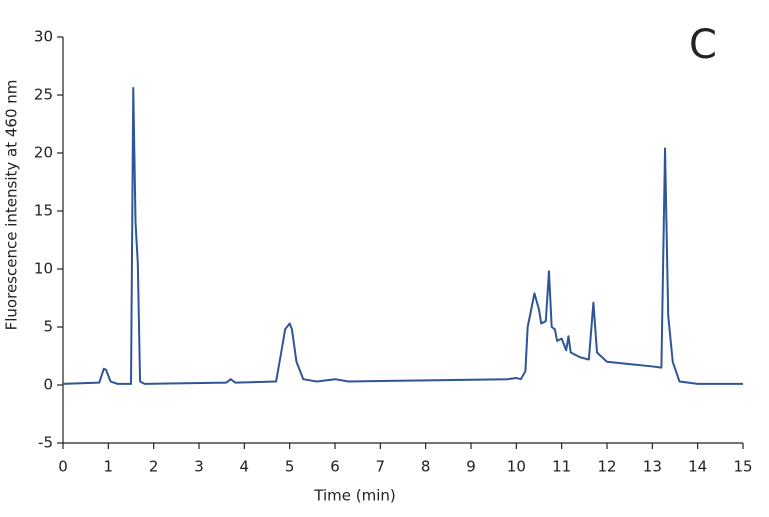 The width and height of the screenshot is (769, 517). I want to click on x-tick-label: 7, so click(381, 467).